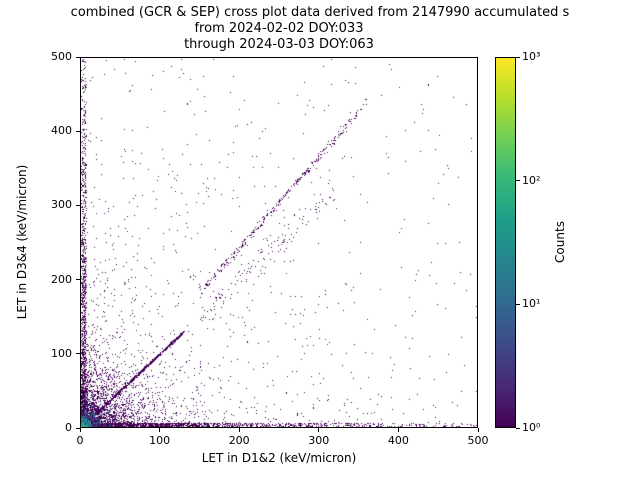 The image size is (640, 480). I want to click on x-tick-label: 400, so click(398, 440).